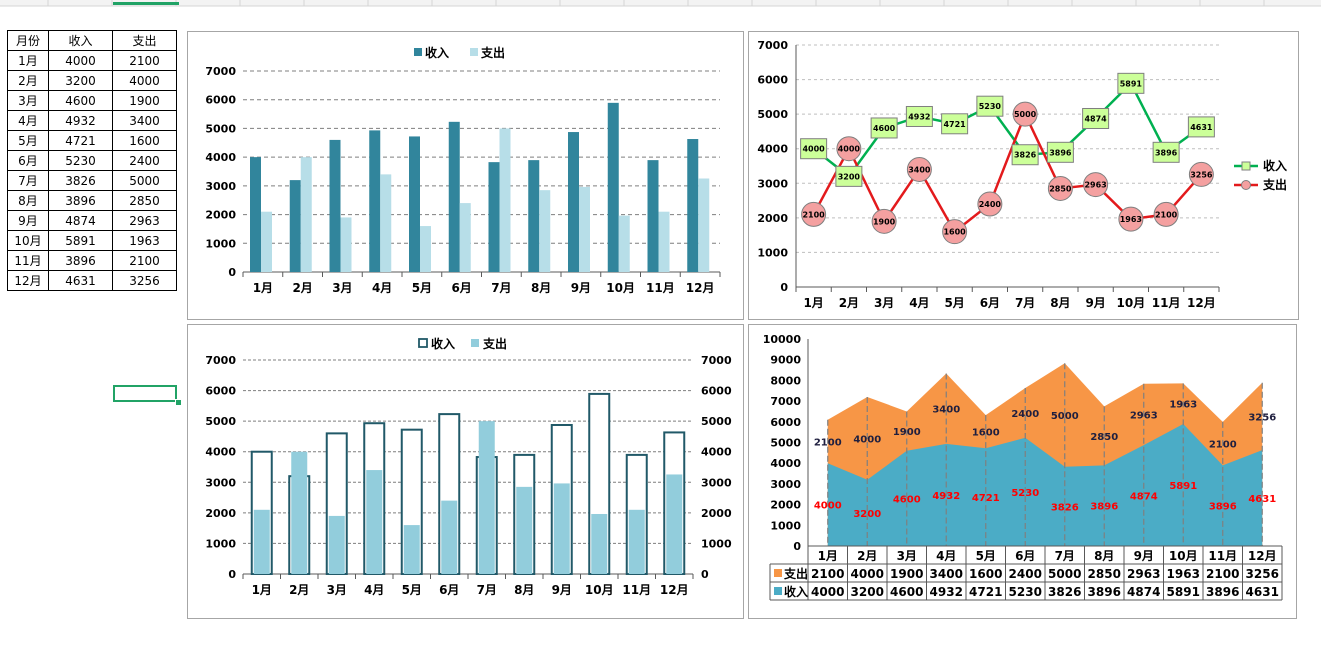 The height and width of the screenshot is (659, 1321). What do you see at coordinates (144, 120) in the screenshot?
I see `table-cell: 3400` at bounding box center [144, 120].